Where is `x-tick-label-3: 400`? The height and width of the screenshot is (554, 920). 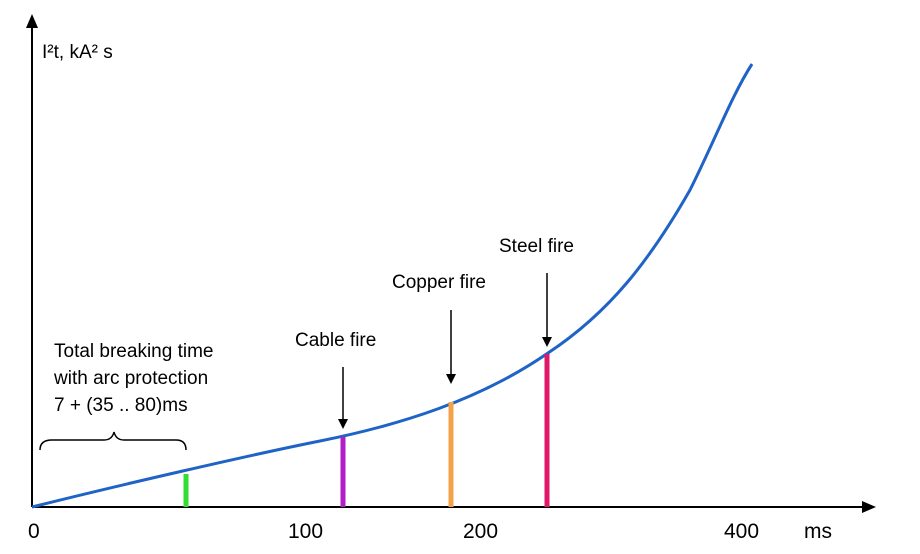
x-tick-label-3: 400 is located at coordinates (741, 531).